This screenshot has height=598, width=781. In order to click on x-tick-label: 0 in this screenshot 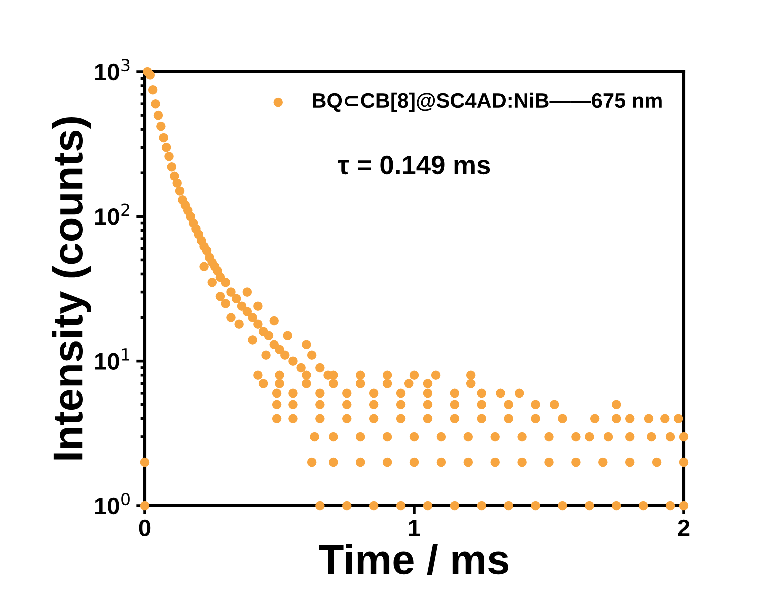, I will do `click(145, 528)`.